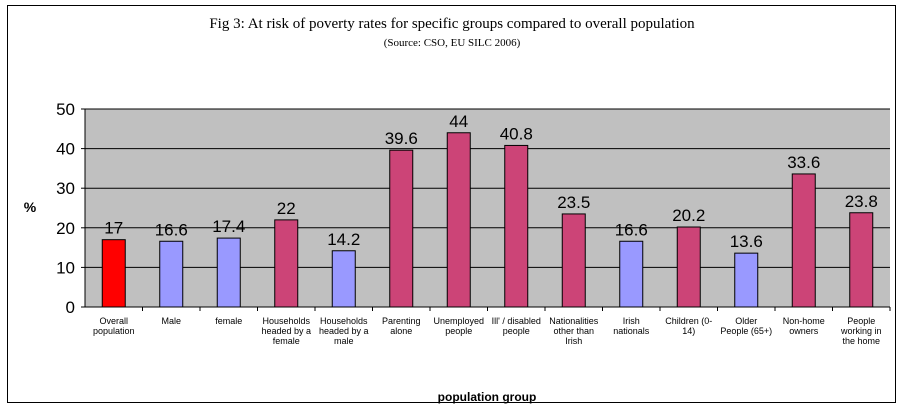 The image size is (904, 409). Describe the element at coordinates (171, 321) in the screenshot. I see `x-tick-label: Male` at that location.